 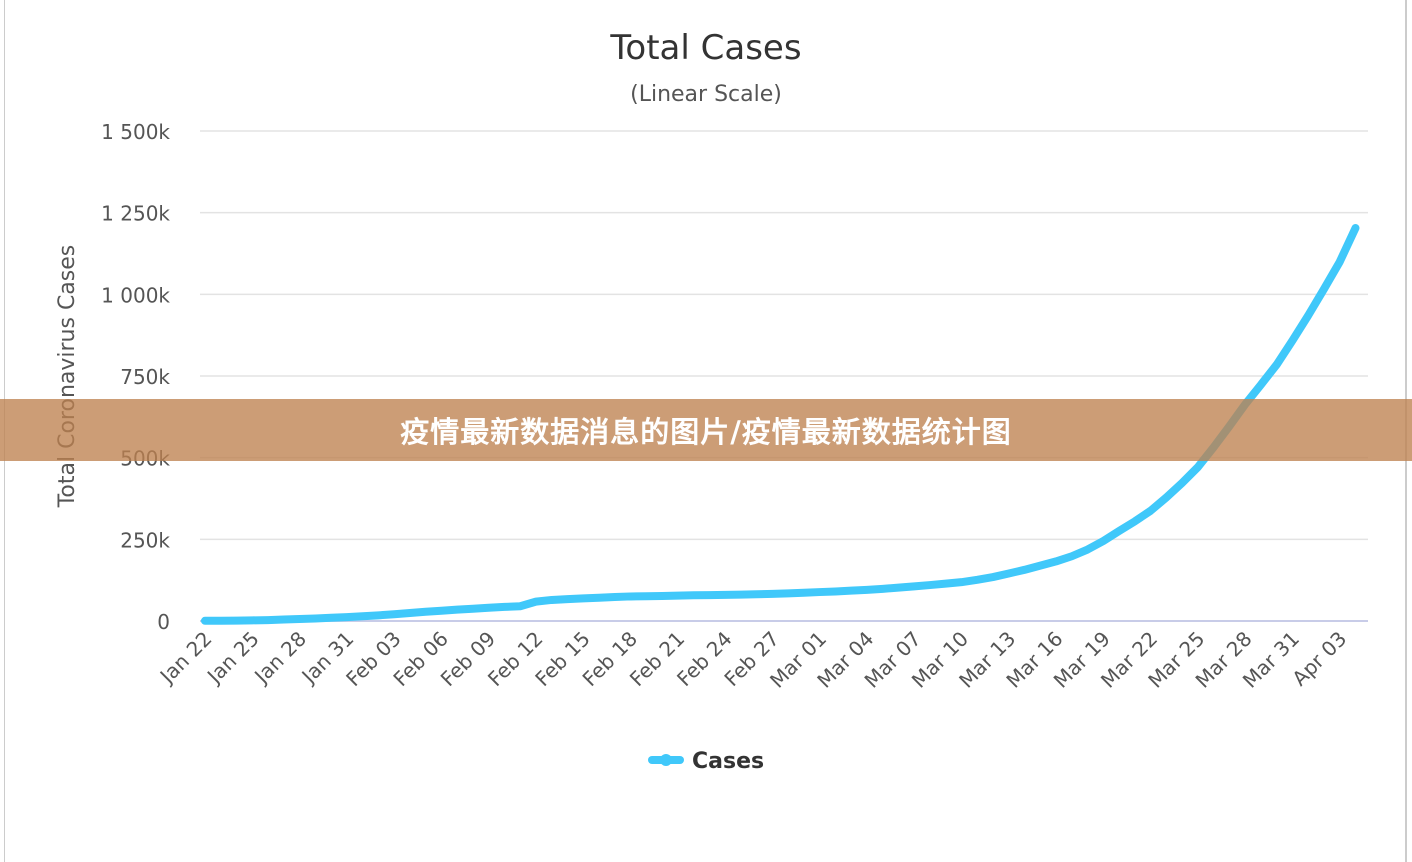 I want to click on y-tick-label: 1 250k, so click(x=135, y=214).